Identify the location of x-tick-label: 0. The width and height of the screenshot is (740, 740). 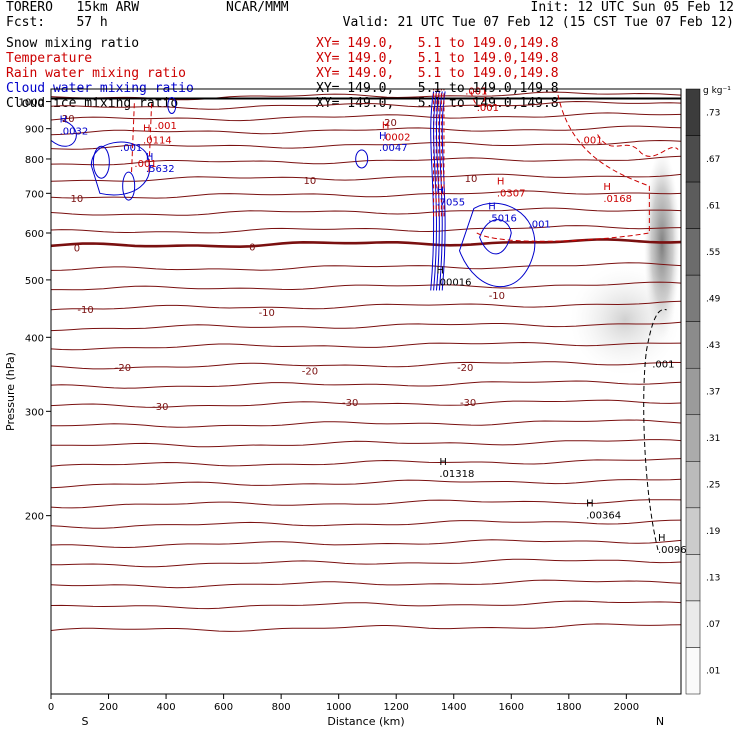
(51, 707).